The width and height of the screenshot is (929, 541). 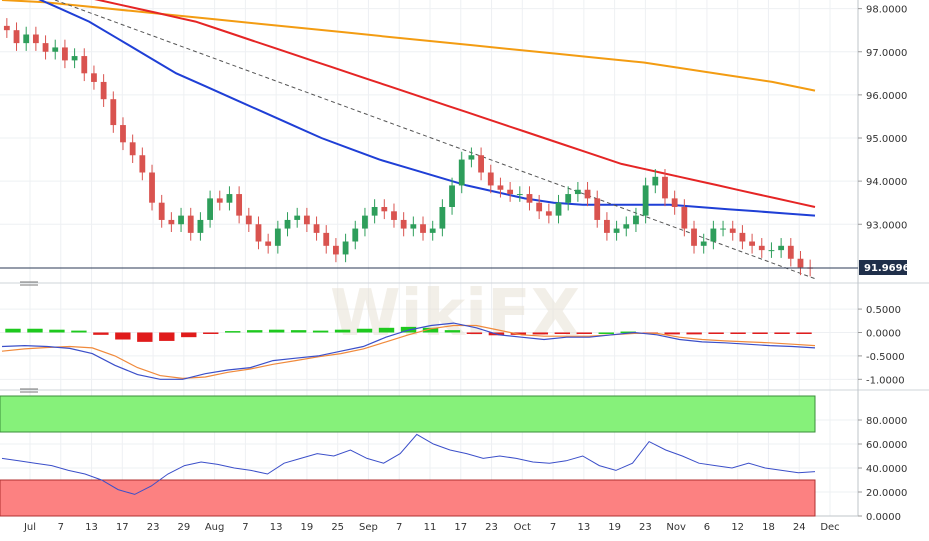 I want to click on rsi-tick-label: 0.0000, so click(x=883, y=517).